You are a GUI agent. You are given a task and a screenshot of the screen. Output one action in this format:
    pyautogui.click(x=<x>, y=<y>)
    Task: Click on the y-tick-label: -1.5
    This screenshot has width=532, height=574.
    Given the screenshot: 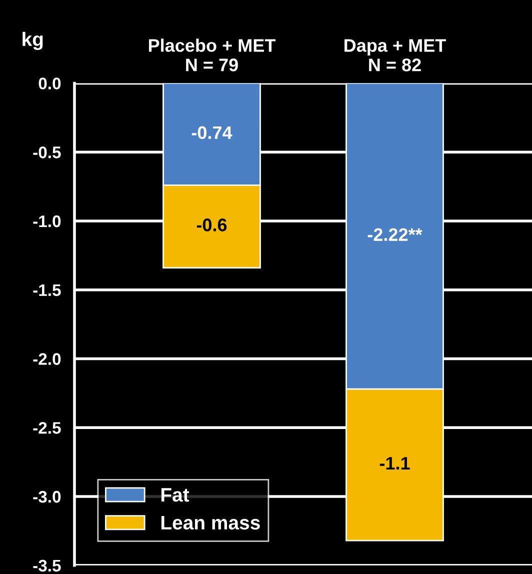 What is the action you would take?
    pyautogui.click(x=47, y=290)
    